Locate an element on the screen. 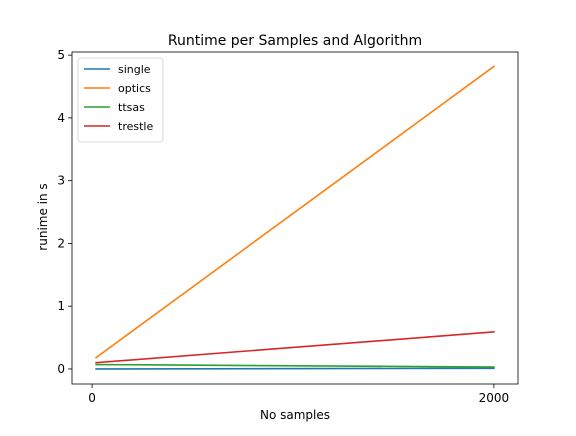 The image size is (576, 436). y-tick-label-5: 5 is located at coordinates (61, 55).